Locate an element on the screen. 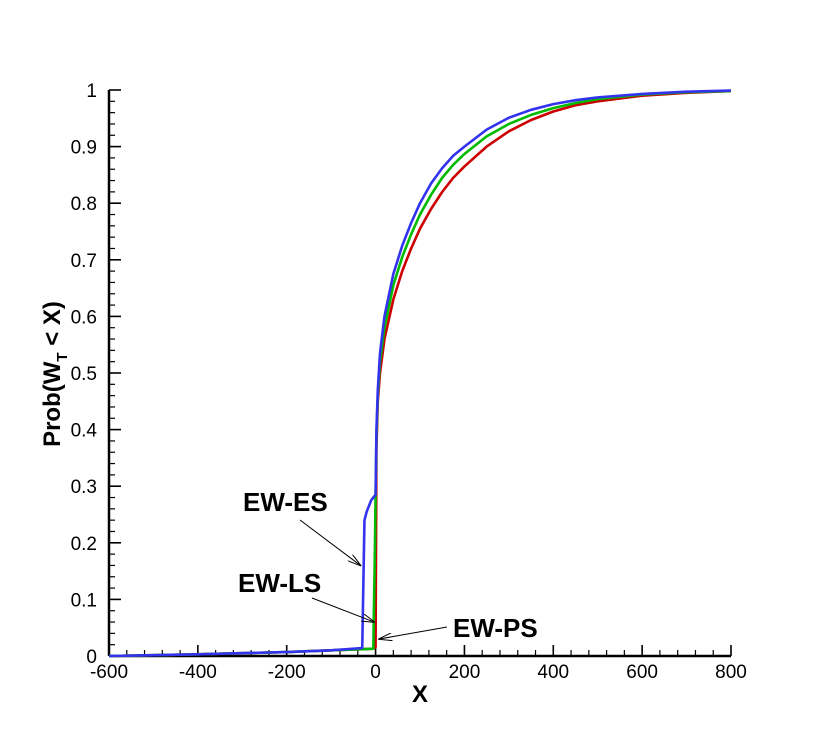 The image size is (830, 744). y-tick-label: 0.8 is located at coordinates (84, 204).